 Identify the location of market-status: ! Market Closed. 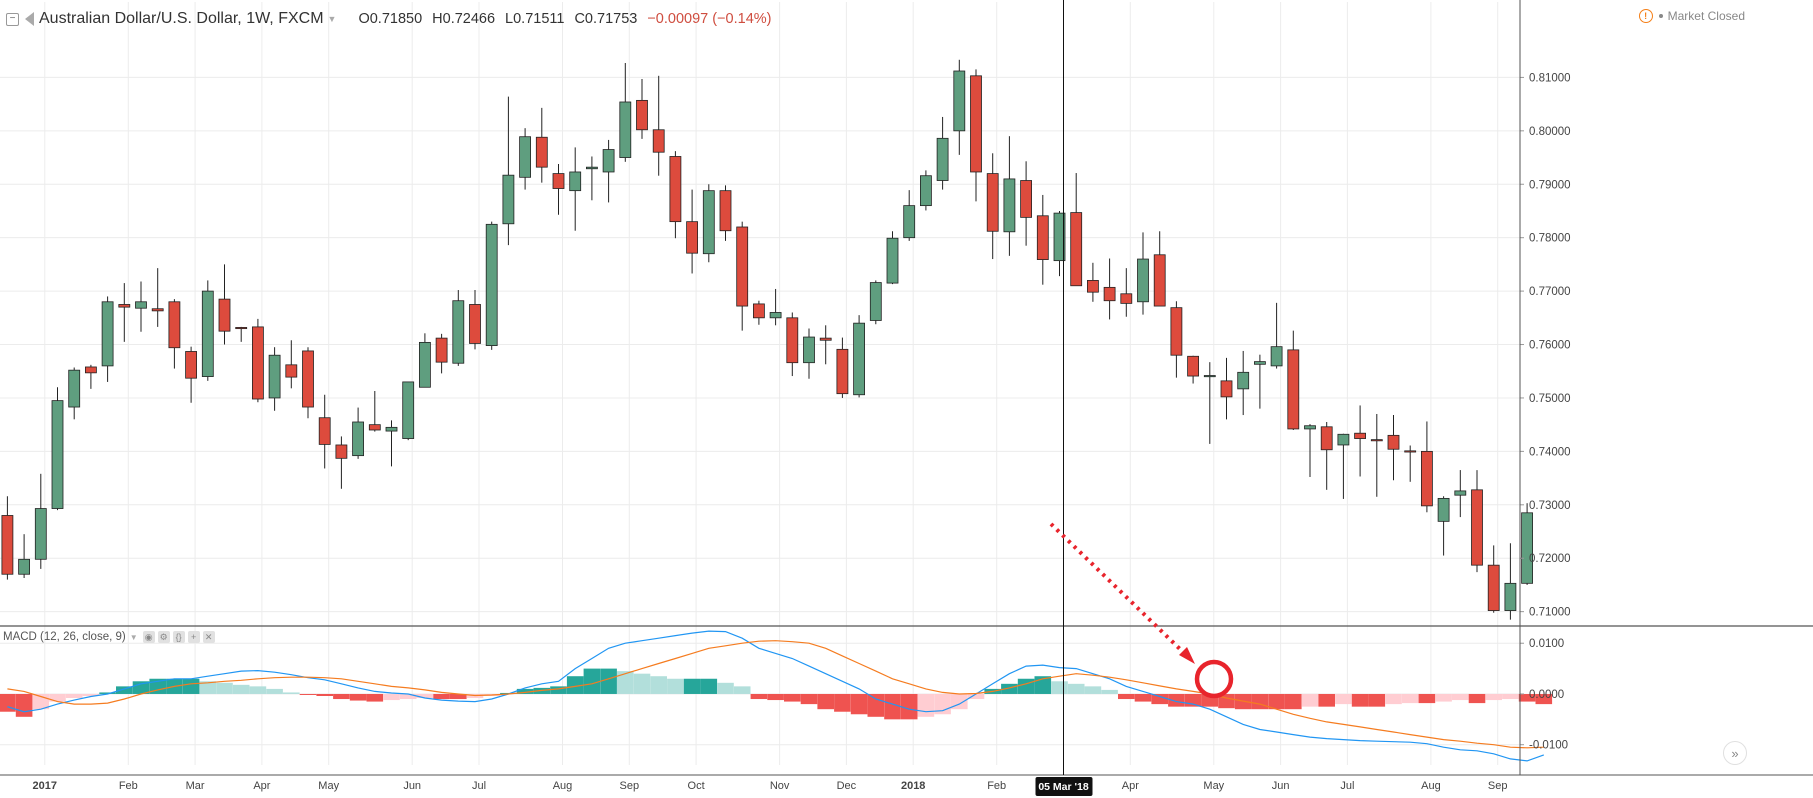
(1691, 16).